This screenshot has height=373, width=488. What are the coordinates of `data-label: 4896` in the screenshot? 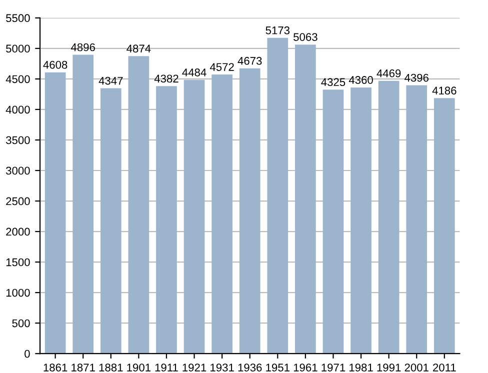 It's located at (82, 47).